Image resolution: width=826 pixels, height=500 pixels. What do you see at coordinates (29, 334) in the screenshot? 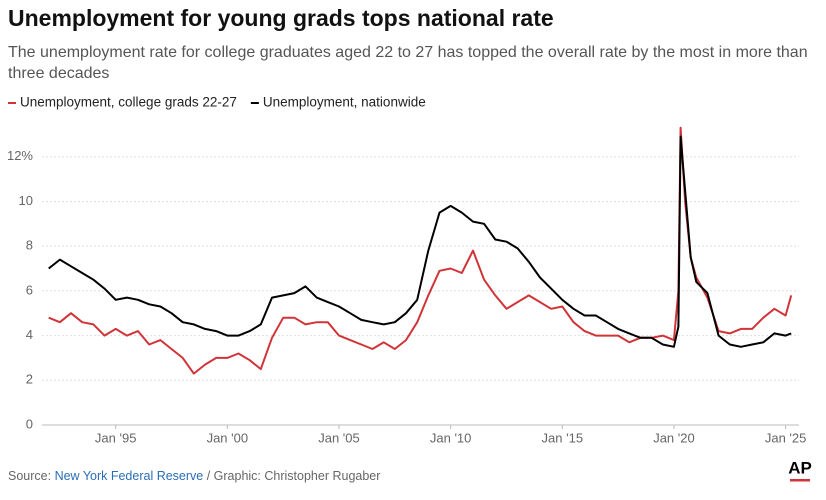
I see `y-tick-label: 4` at bounding box center [29, 334].